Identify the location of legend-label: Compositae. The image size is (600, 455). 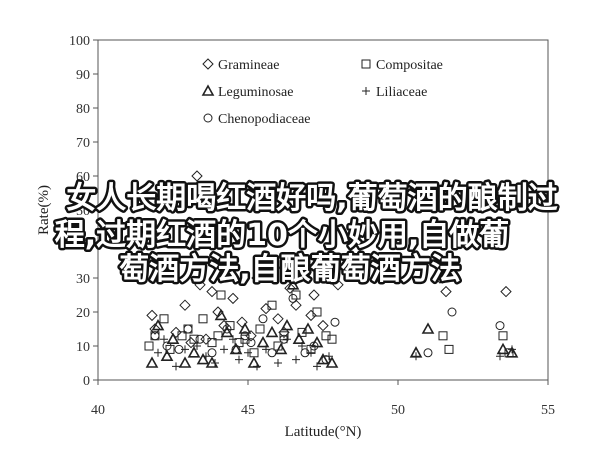
(409, 65).